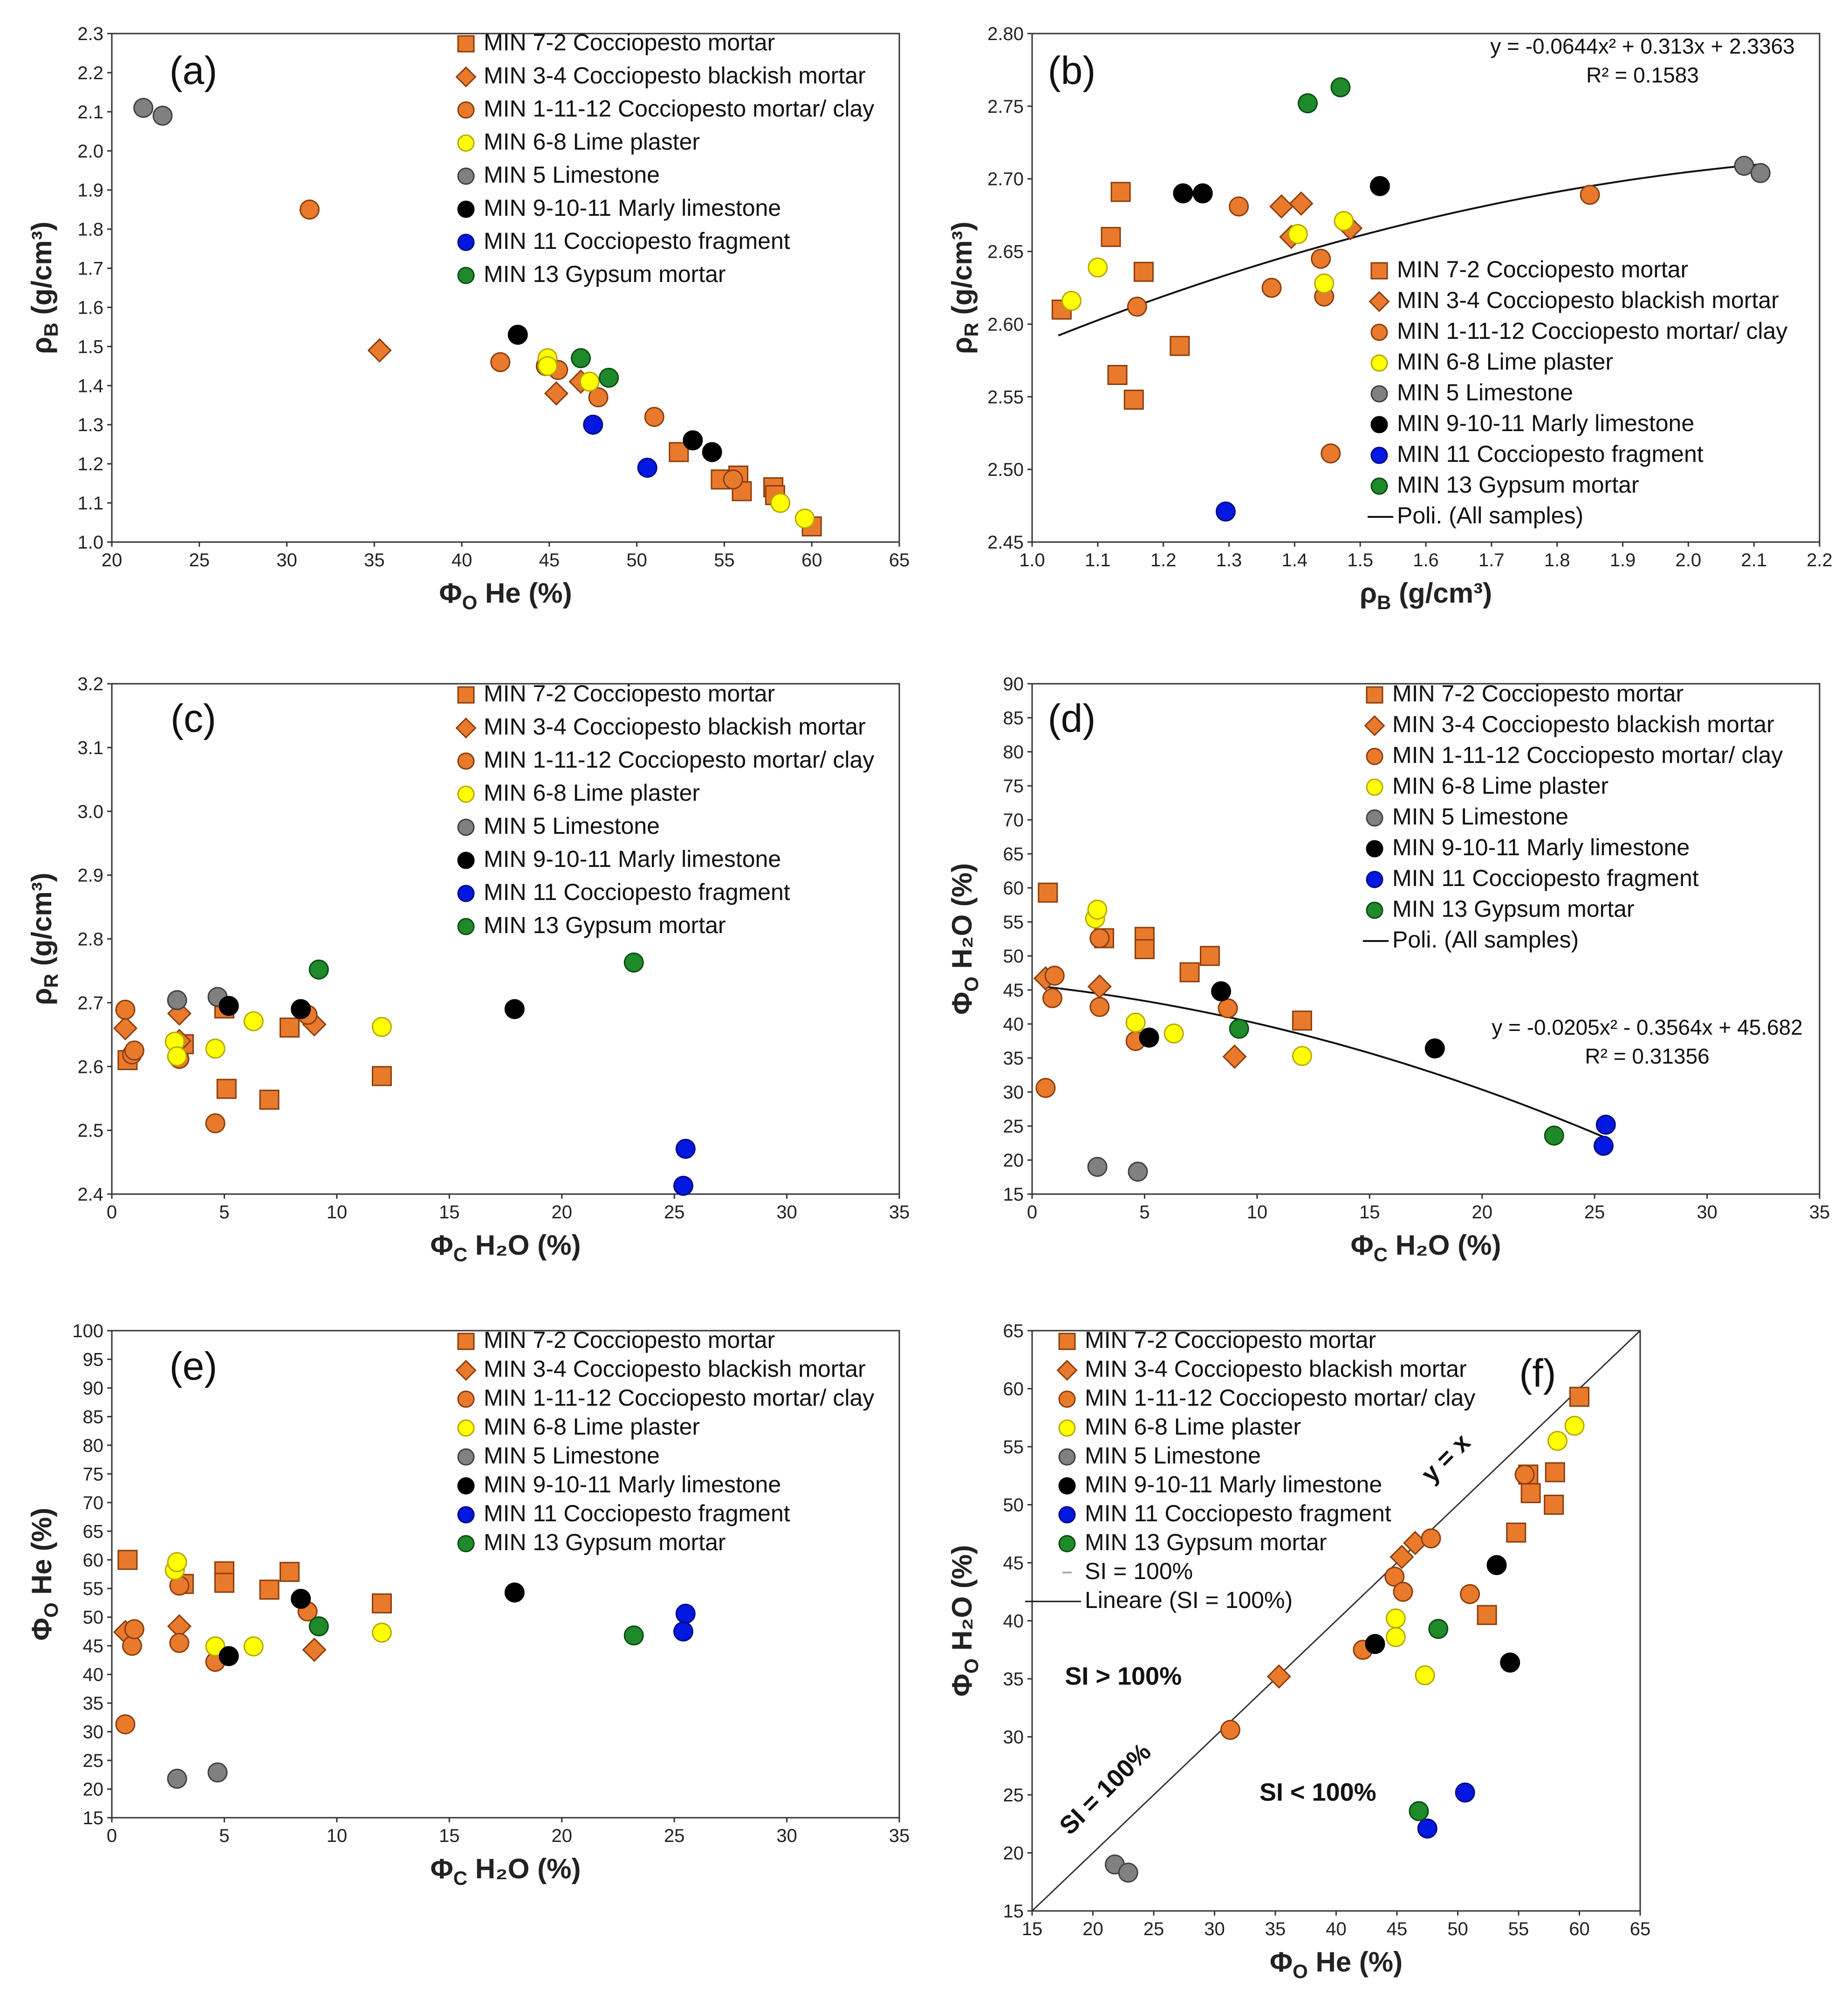 The height and width of the screenshot is (2006, 1848). Describe the element at coordinates (629, 1340) in the screenshot. I see `legend-label: MIN 7-2 Cocciopesto mortar` at that location.